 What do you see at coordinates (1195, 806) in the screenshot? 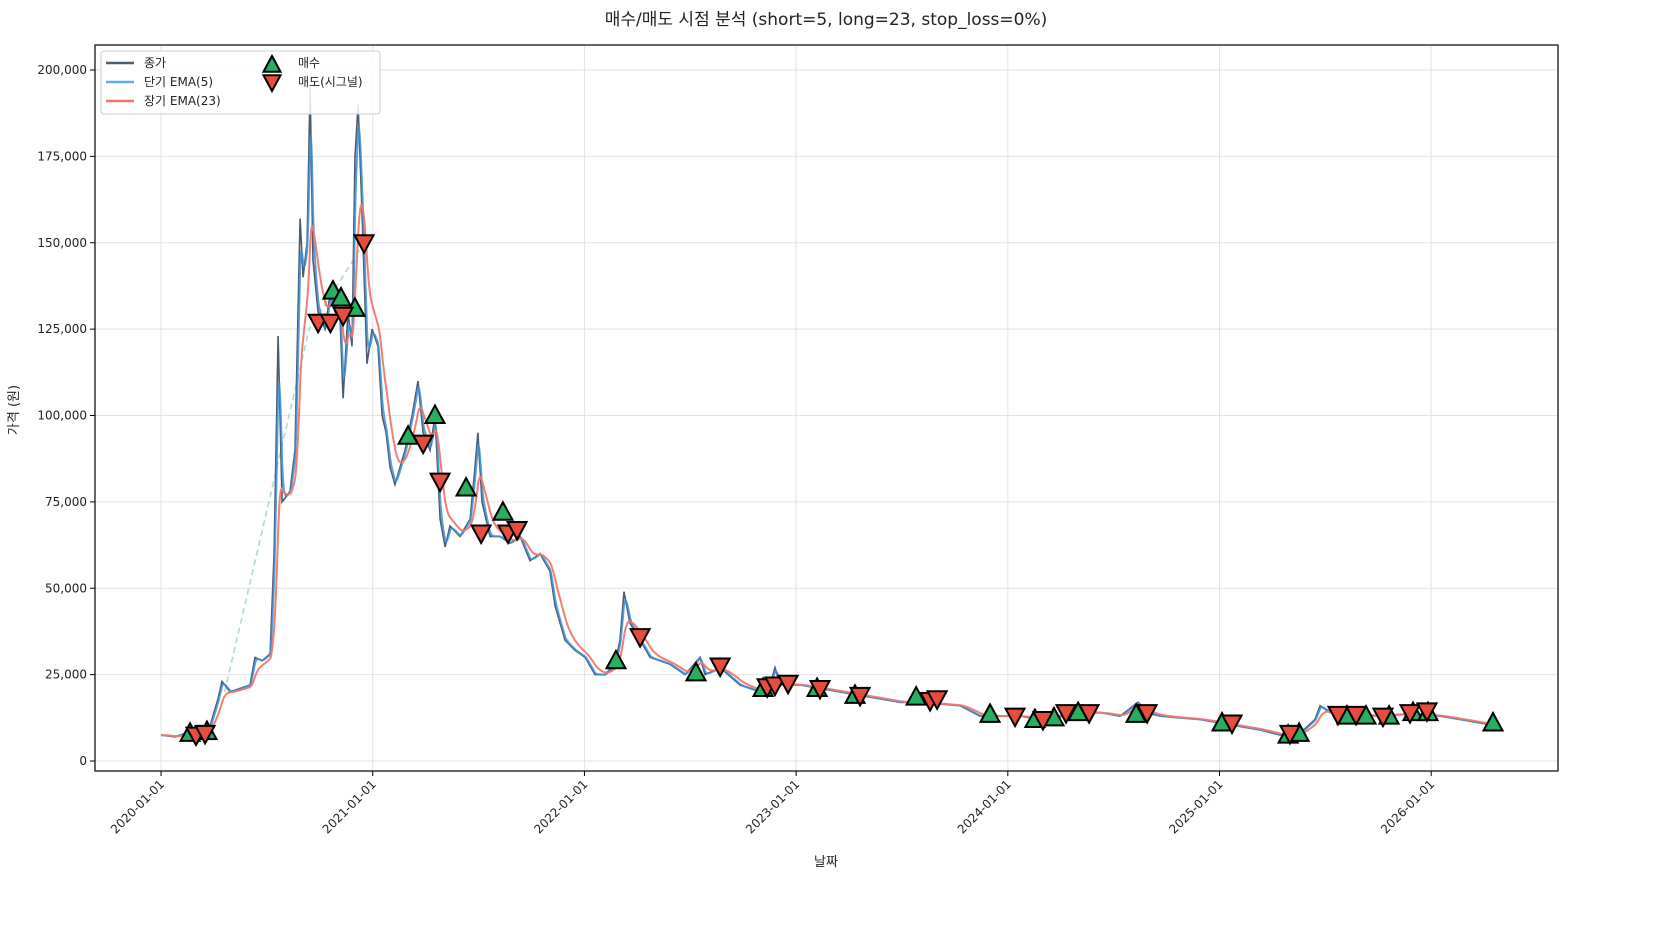
I see `x-tick-label: 2025-01-01` at bounding box center [1195, 806].